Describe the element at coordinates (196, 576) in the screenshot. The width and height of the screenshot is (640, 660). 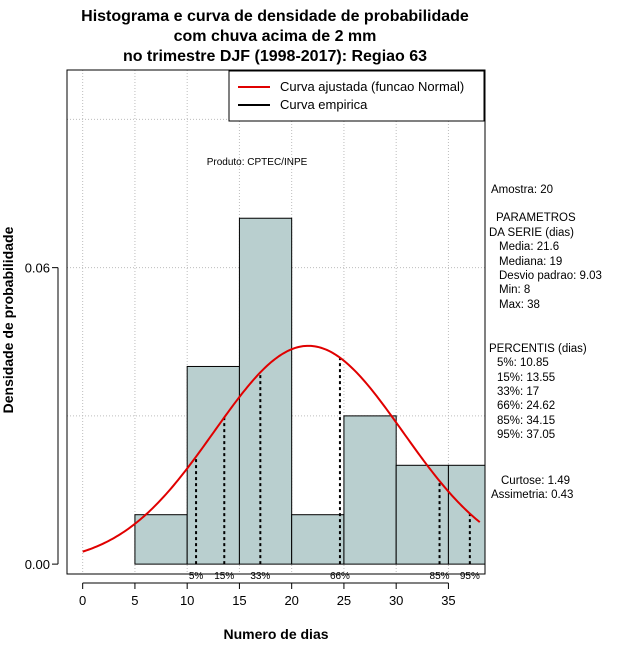
I see `percentile-label-5: 5%` at that location.